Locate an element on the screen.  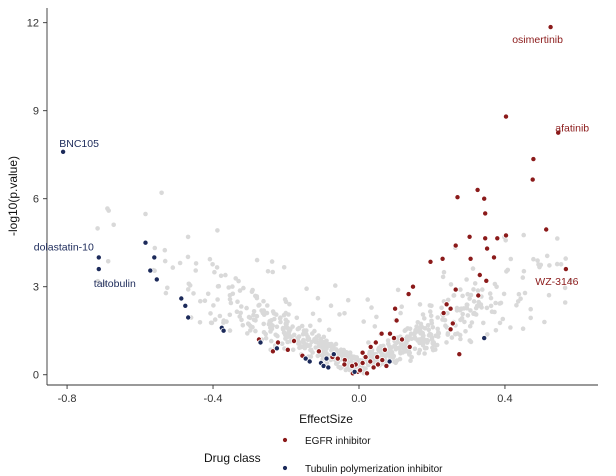
legend-label-tubulin: Tubulin polymerization inhibitor is located at coordinates (374, 469).